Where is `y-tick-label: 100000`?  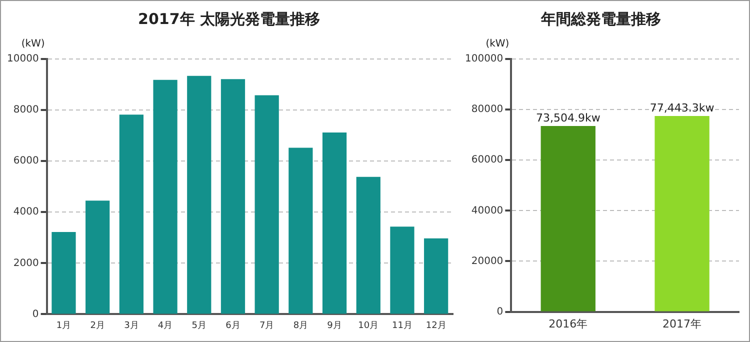 y-tick-label: 100000 is located at coordinates (484, 59).